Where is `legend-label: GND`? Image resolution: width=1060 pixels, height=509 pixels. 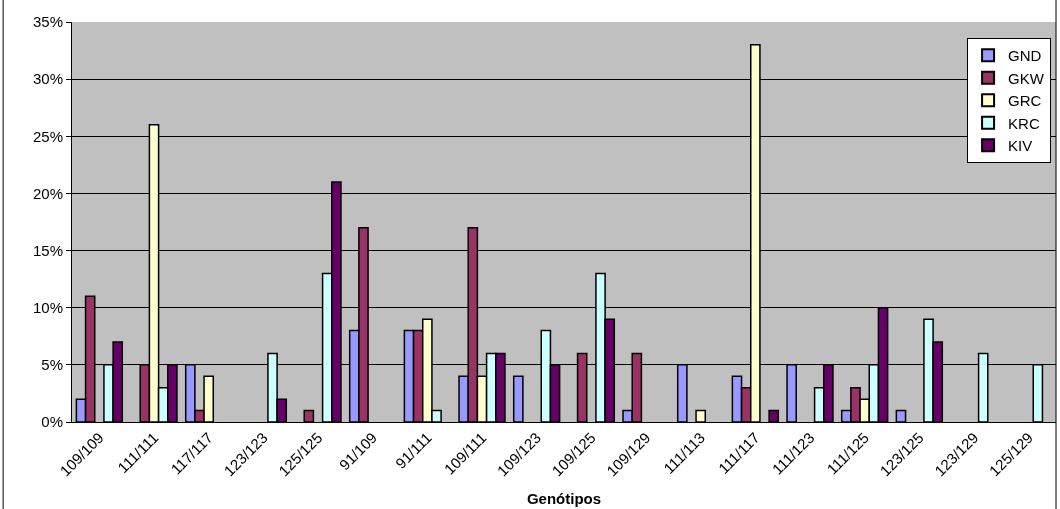 legend-label: GND is located at coordinates (1025, 56).